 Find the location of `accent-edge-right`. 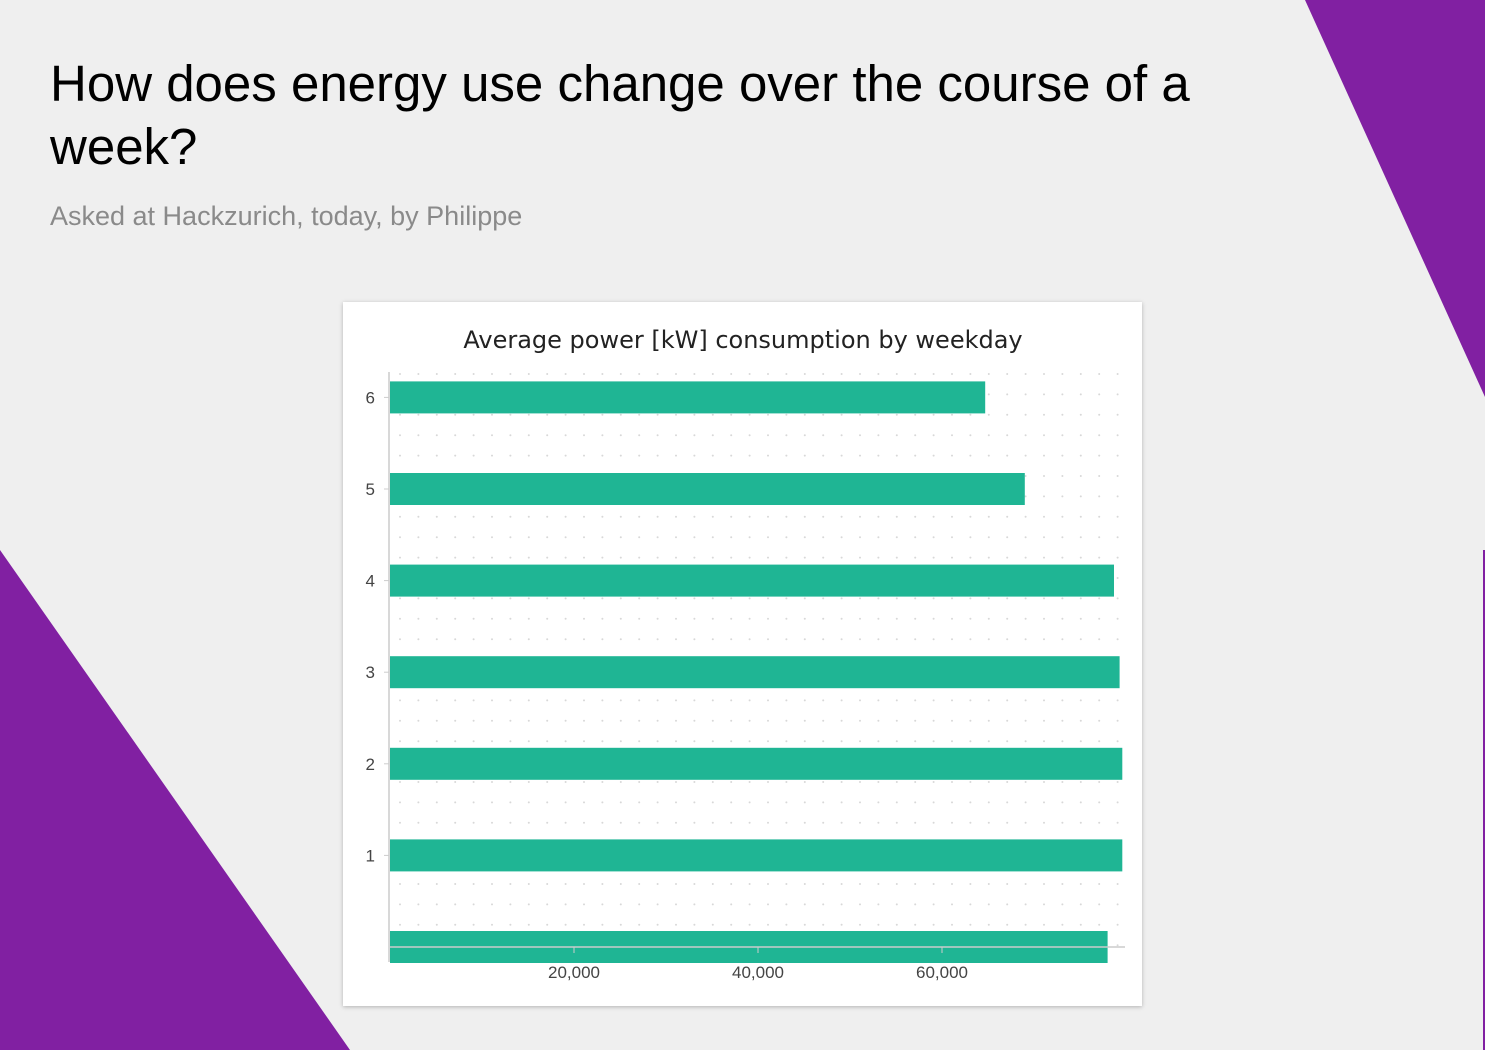

accent-edge-right is located at coordinates (1484, 800).